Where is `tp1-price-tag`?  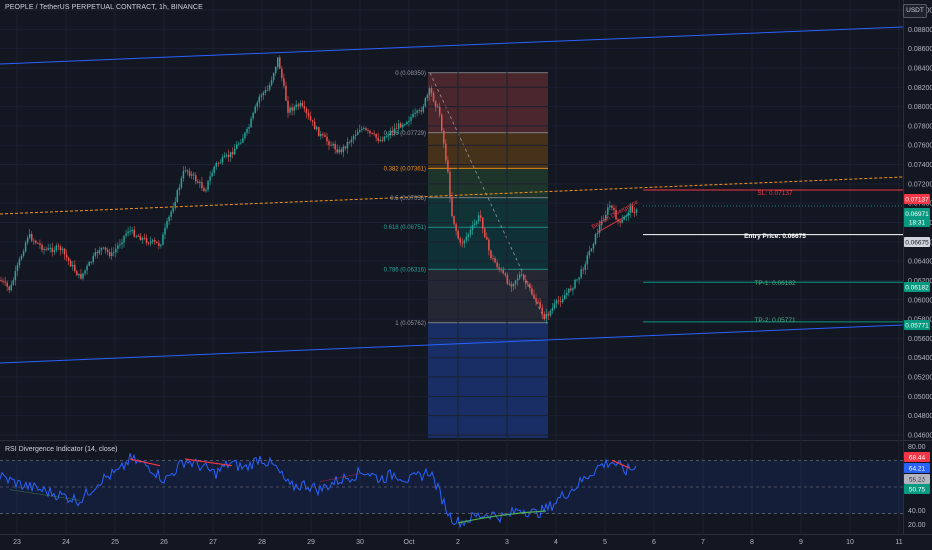 tp1-price-tag is located at coordinates (917, 287).